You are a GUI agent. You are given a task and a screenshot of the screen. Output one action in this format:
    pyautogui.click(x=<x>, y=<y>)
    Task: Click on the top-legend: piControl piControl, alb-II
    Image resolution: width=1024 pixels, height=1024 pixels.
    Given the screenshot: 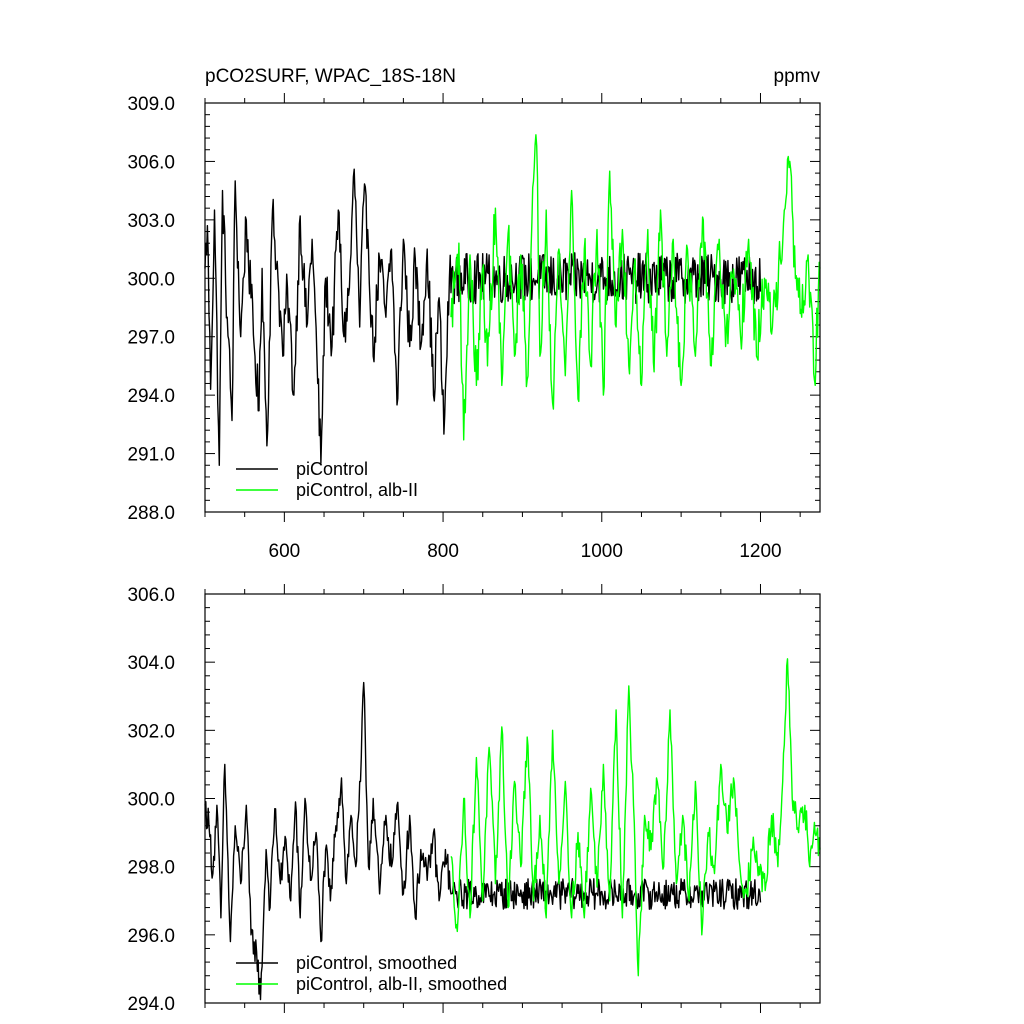 What is the action you would take?
    pyautogui.click(x=327, y=479)
    